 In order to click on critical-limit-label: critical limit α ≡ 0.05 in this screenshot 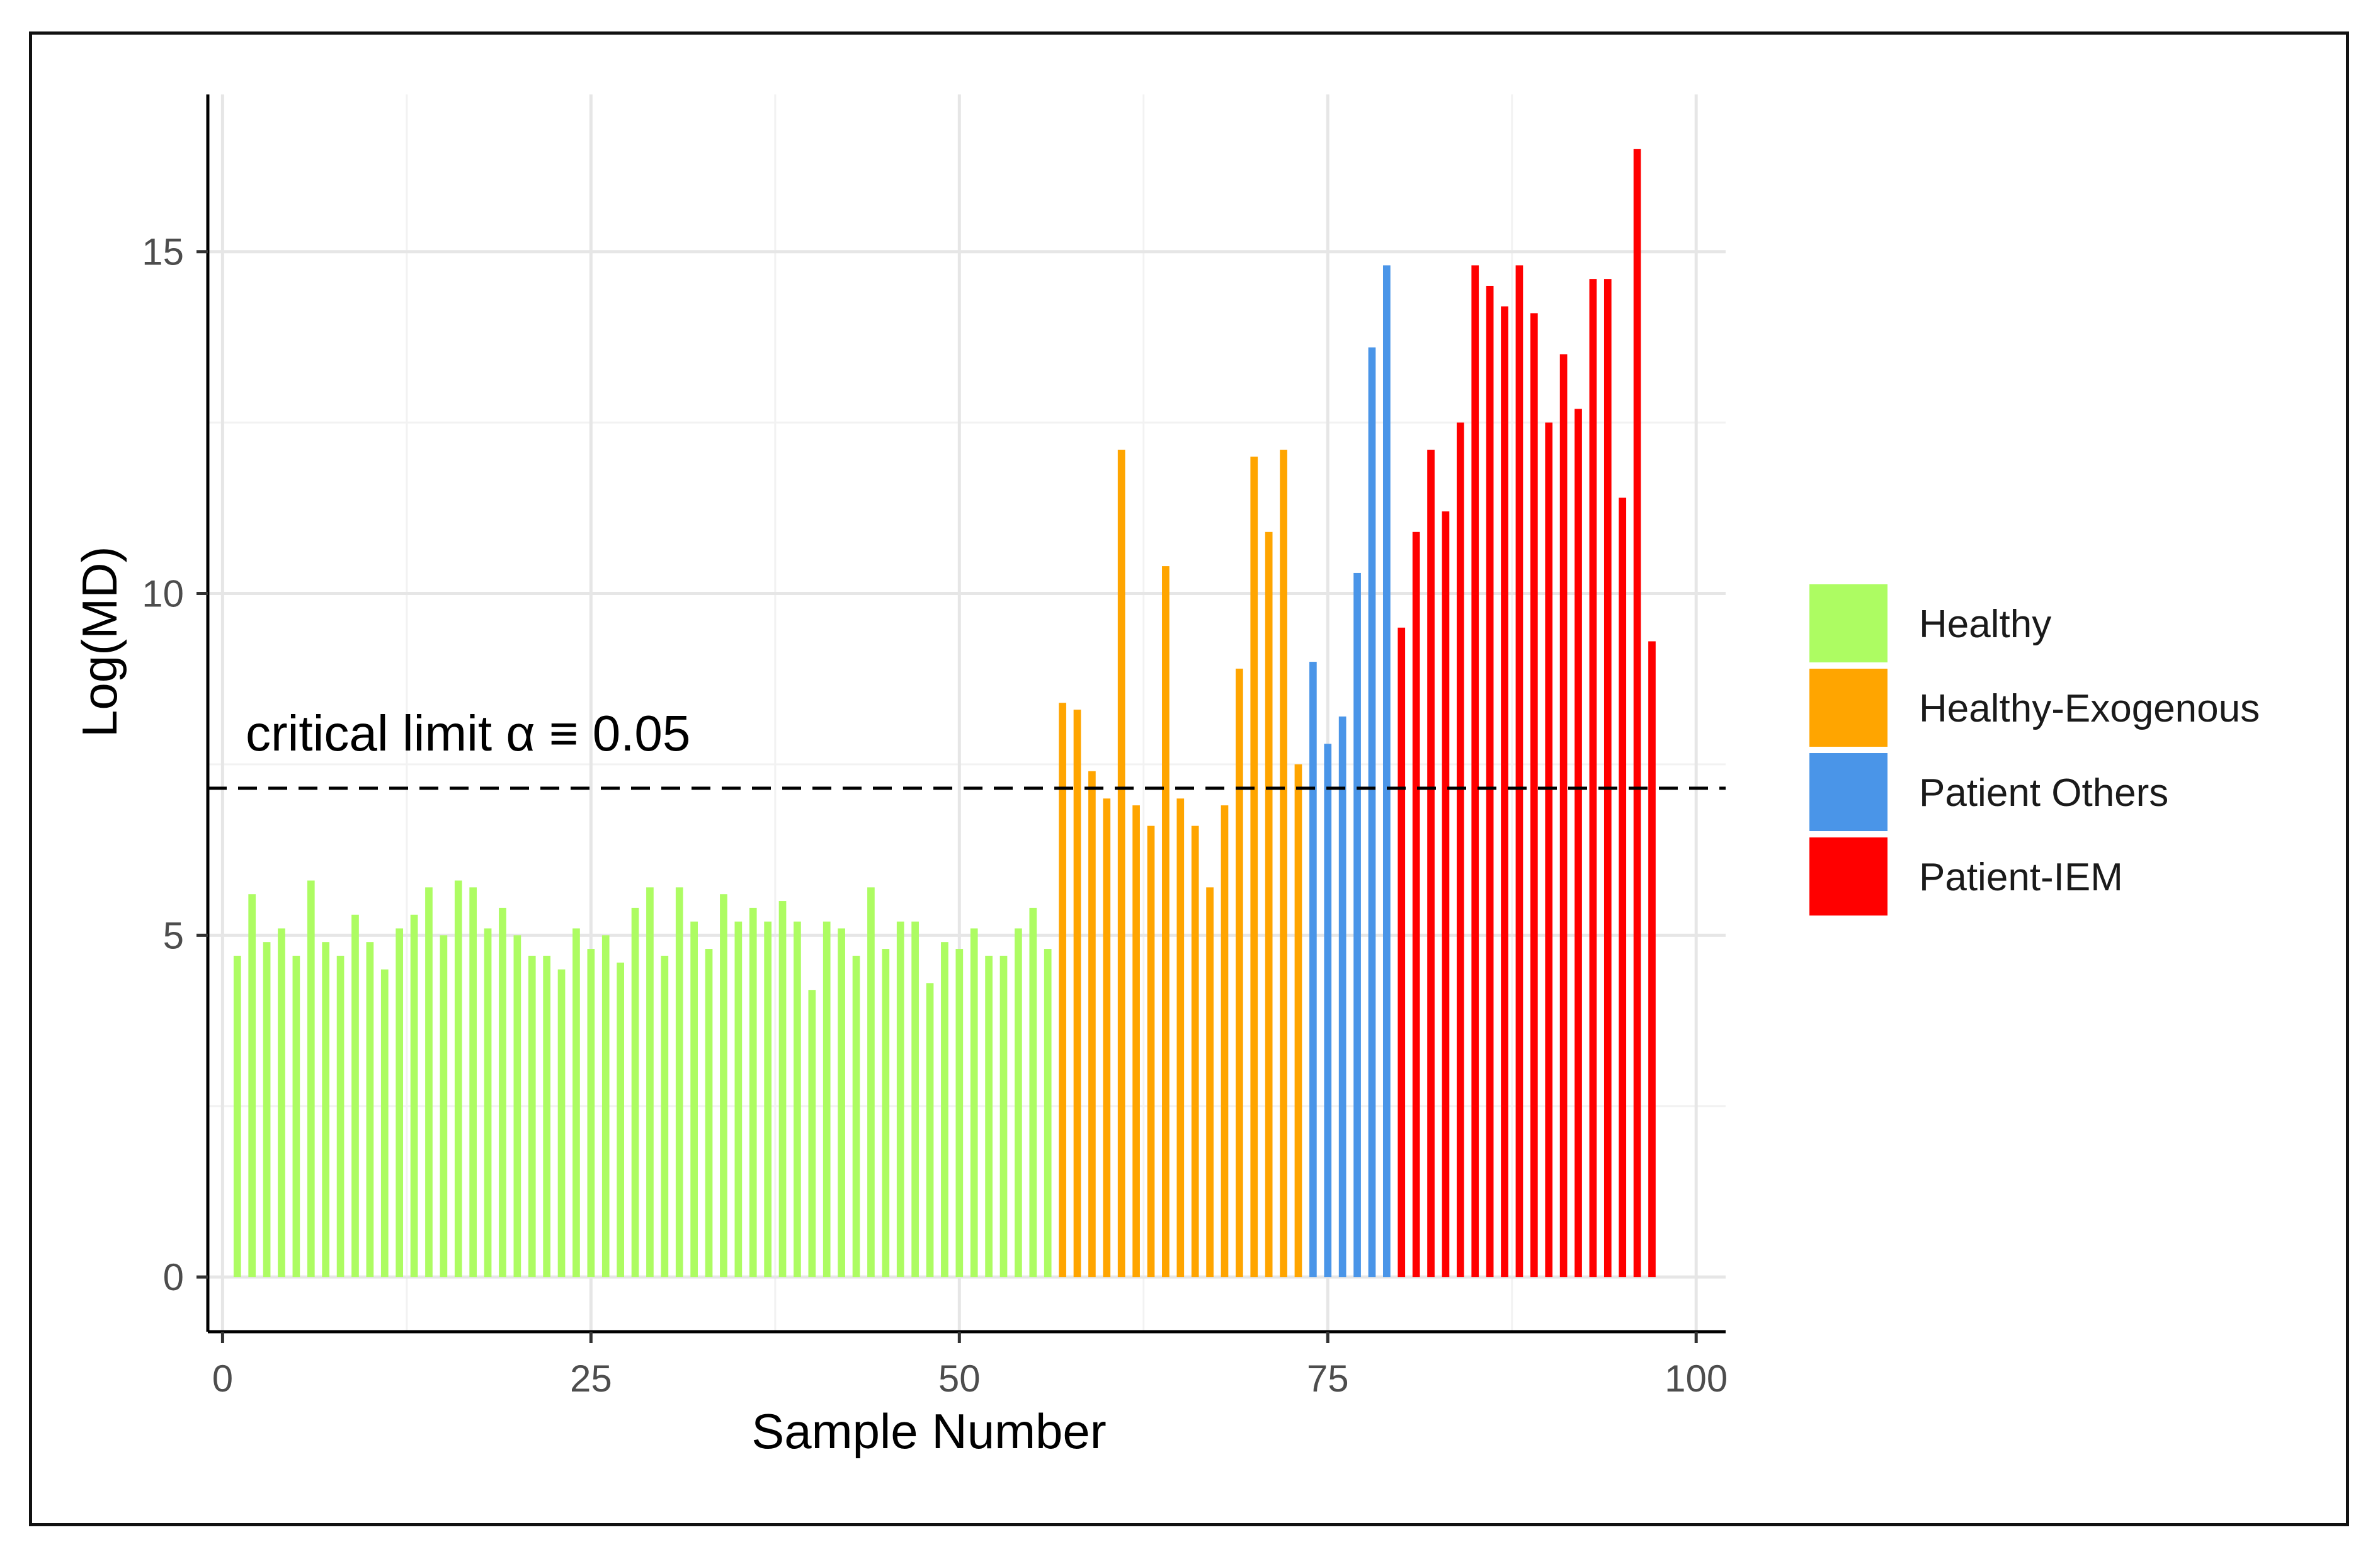, I will do `click(468, 733)`.